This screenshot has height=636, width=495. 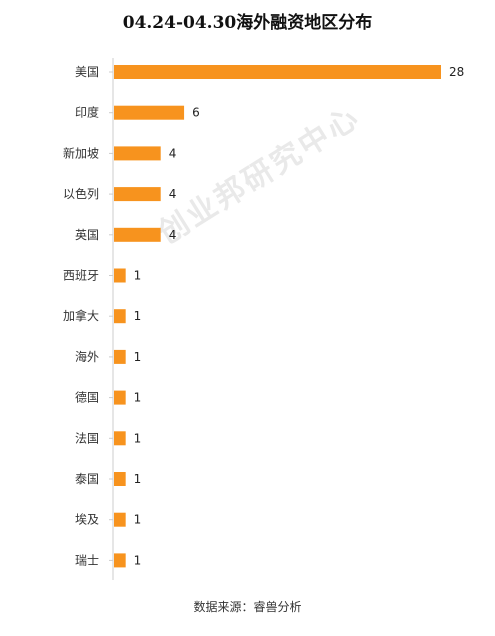 I want to click on category-label: 加拿大, so click(x=81, y=315).